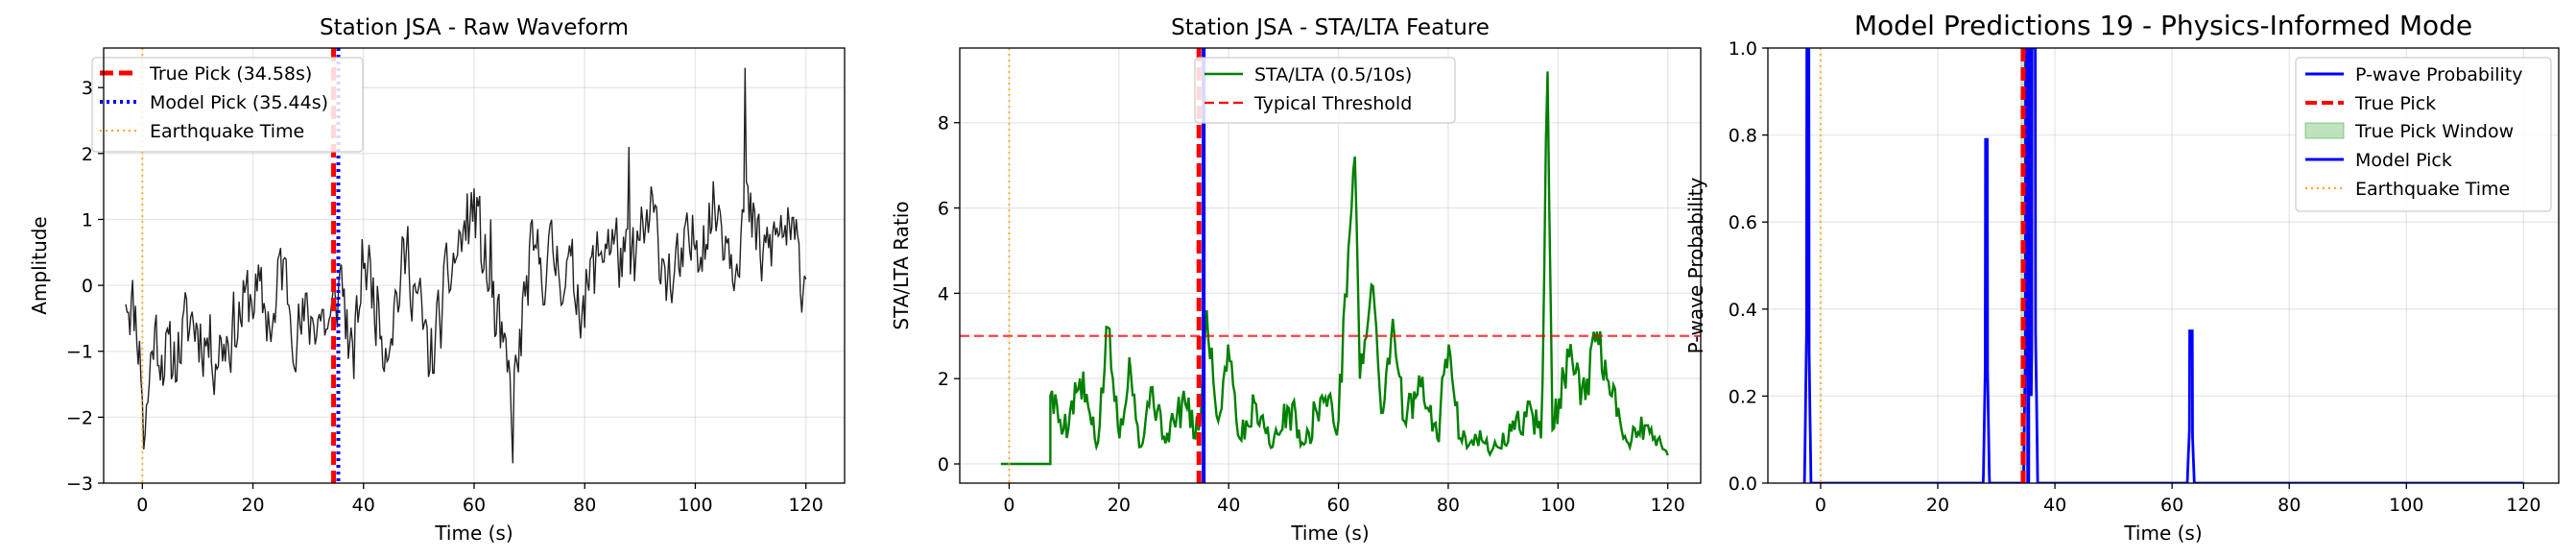  I want to click on legend-entry: True Pick Window, so click(2434, 131).